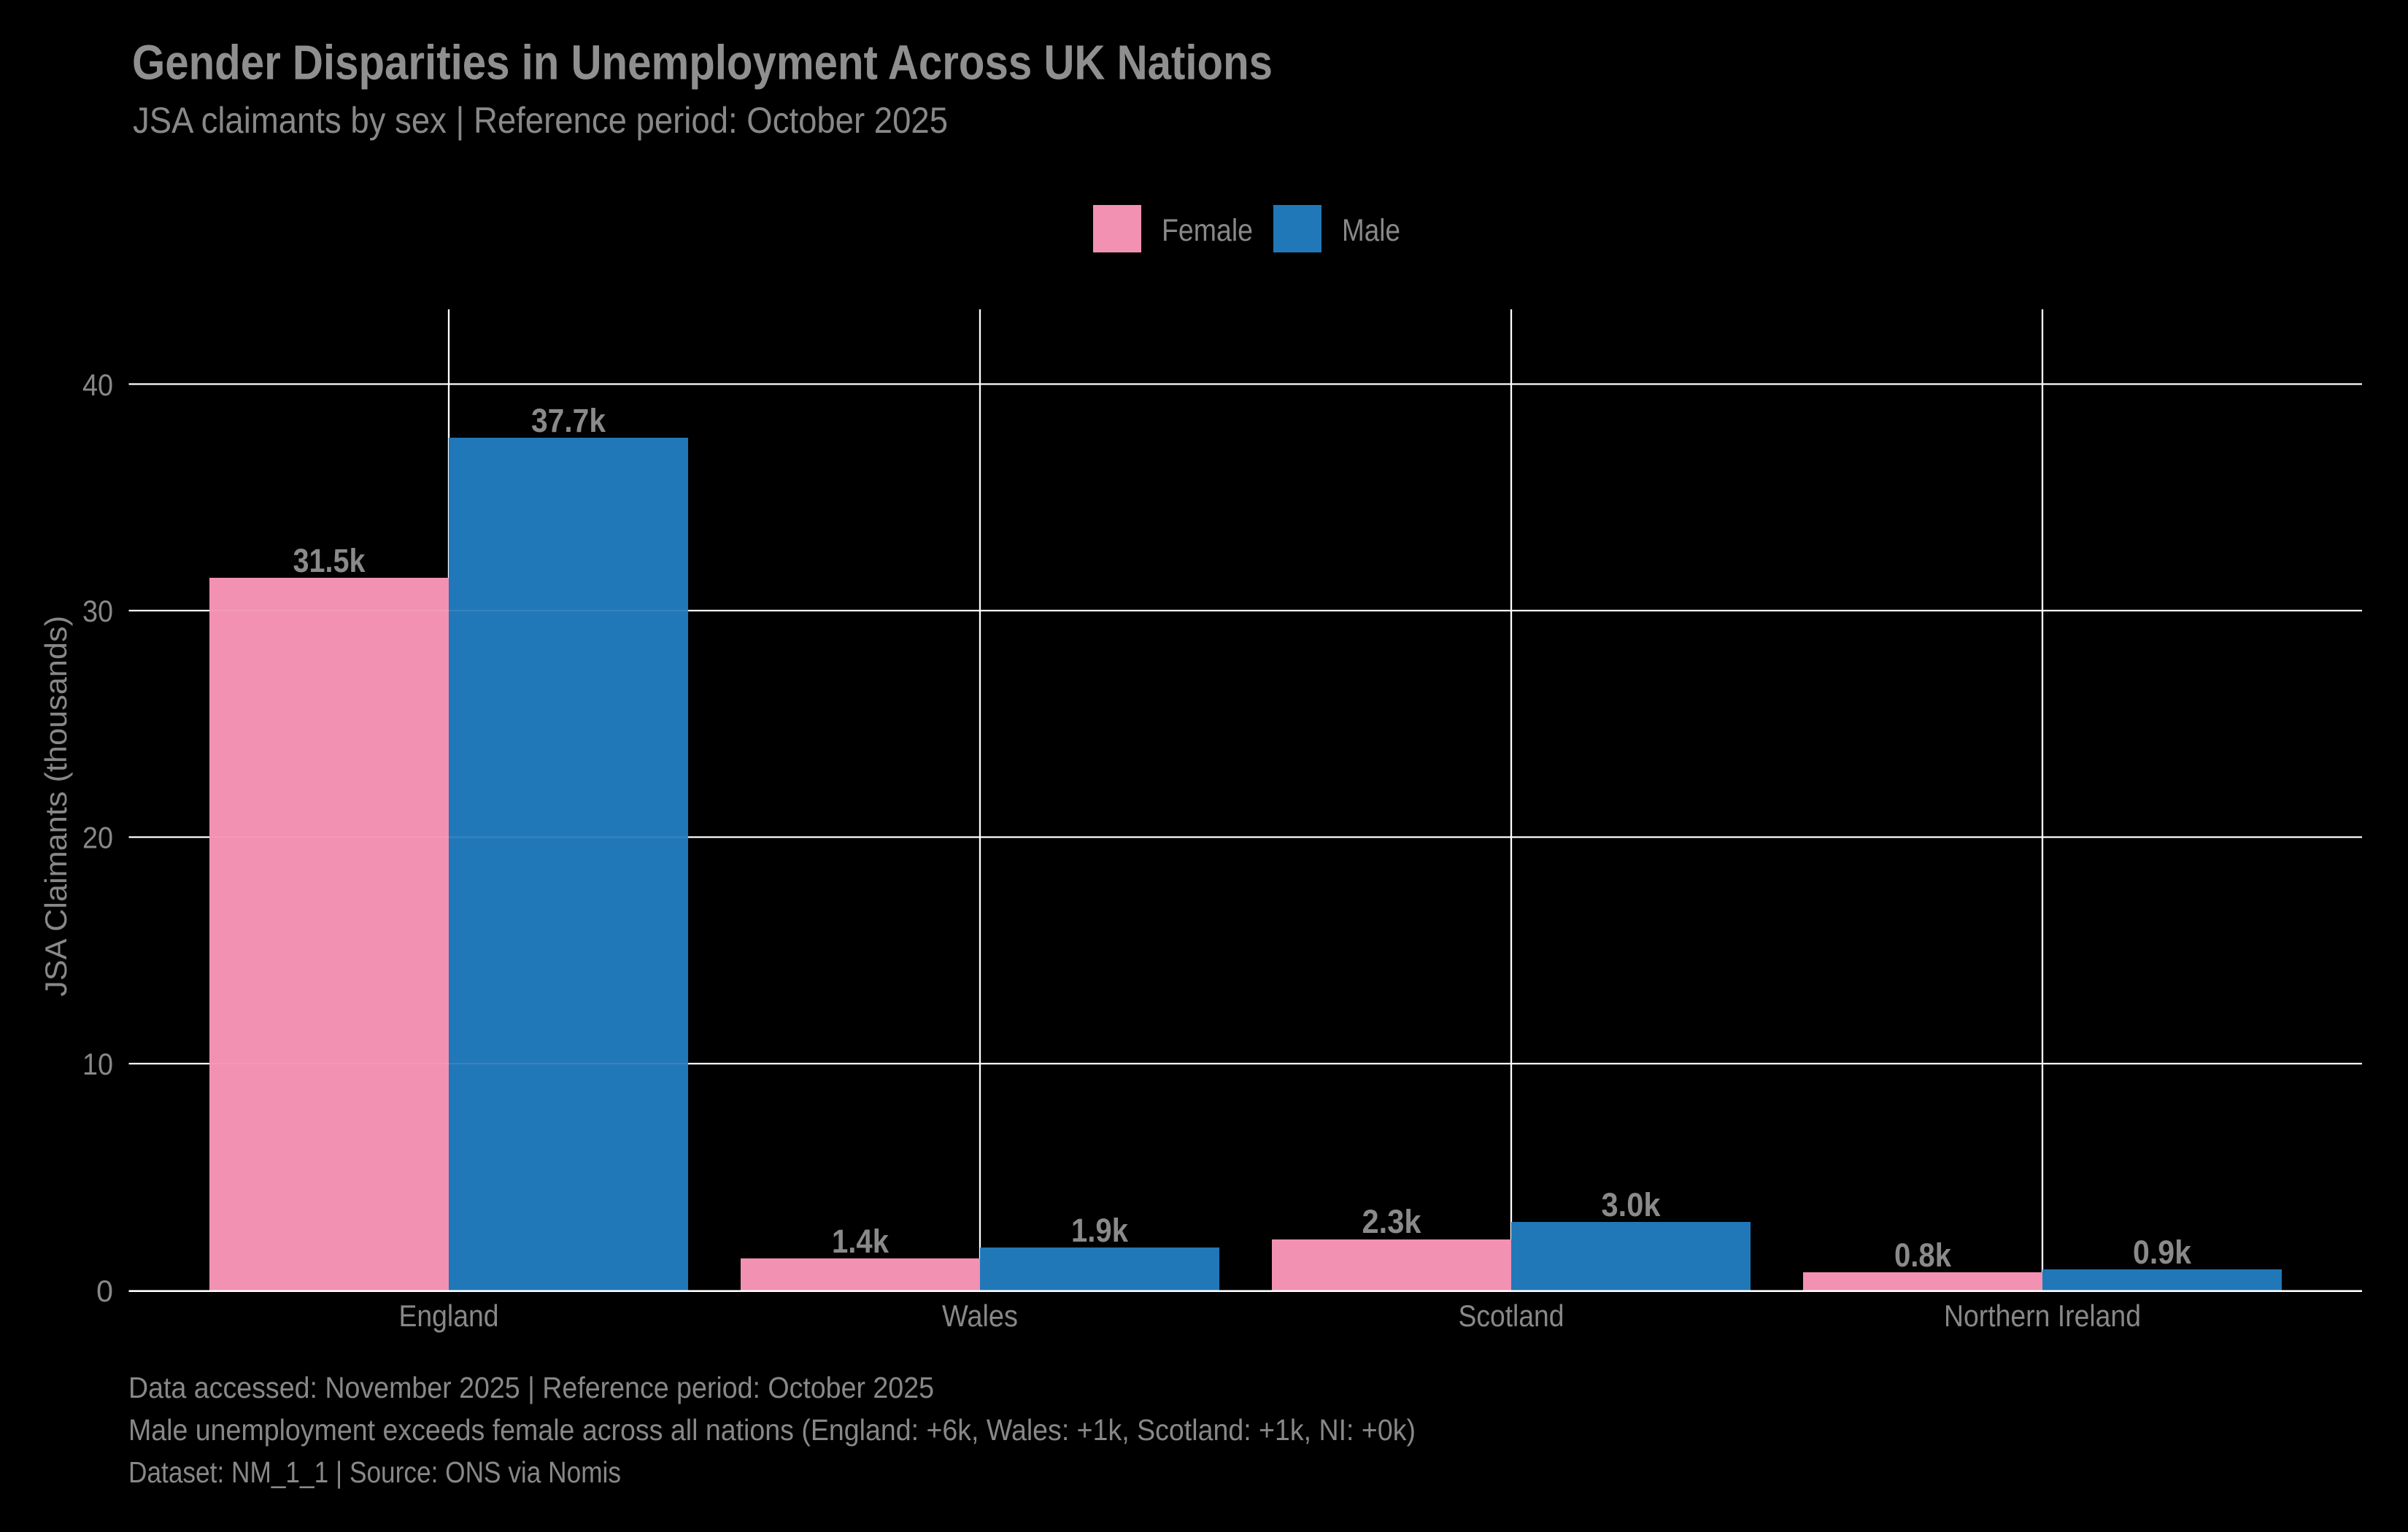 This screenshot has height=1532, width=2408. Describe the element at coordinates (1207, 231) in the screenshot. I see `svg-text: Female` at that location.